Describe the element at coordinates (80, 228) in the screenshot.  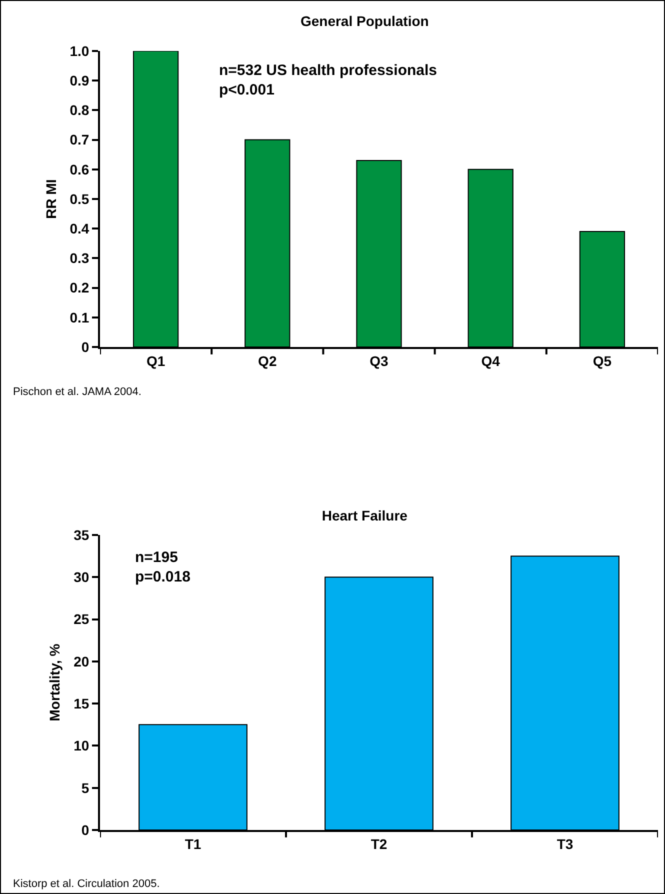
I see `y-tick-label: 0.4` at that location.